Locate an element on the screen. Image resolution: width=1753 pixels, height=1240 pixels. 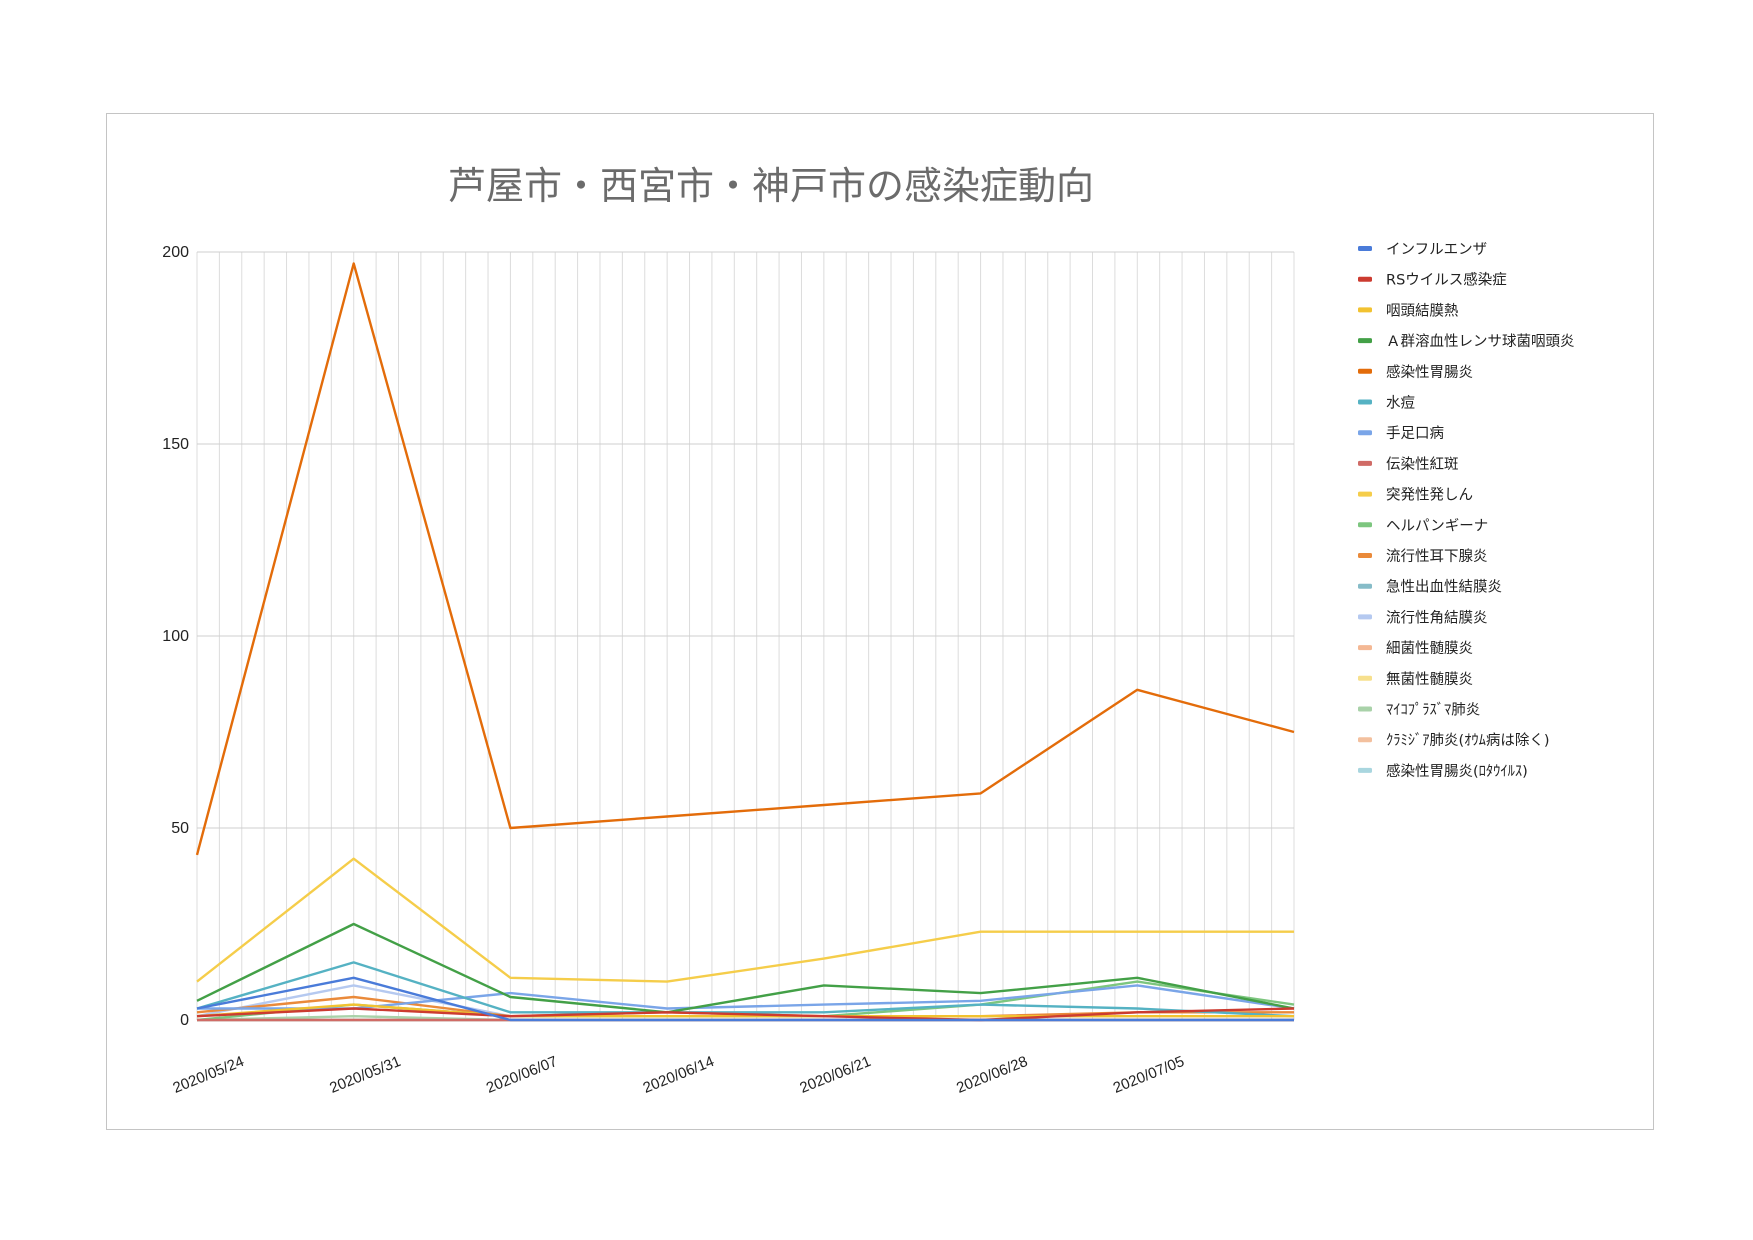
legend-label: 流行性耳下腺炎 is located at coordinates (1437, 556).